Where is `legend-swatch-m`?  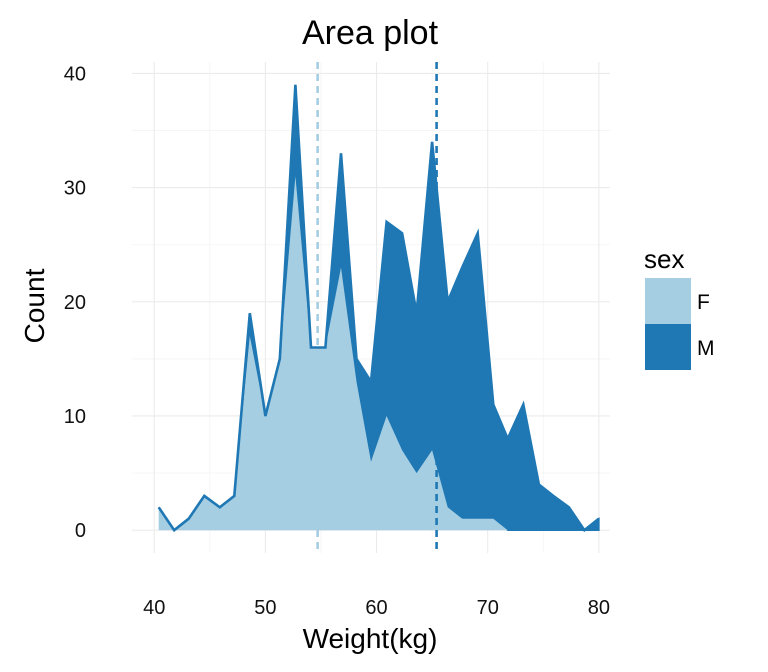 legend-swatch-m is located at coordinates (668, 347).